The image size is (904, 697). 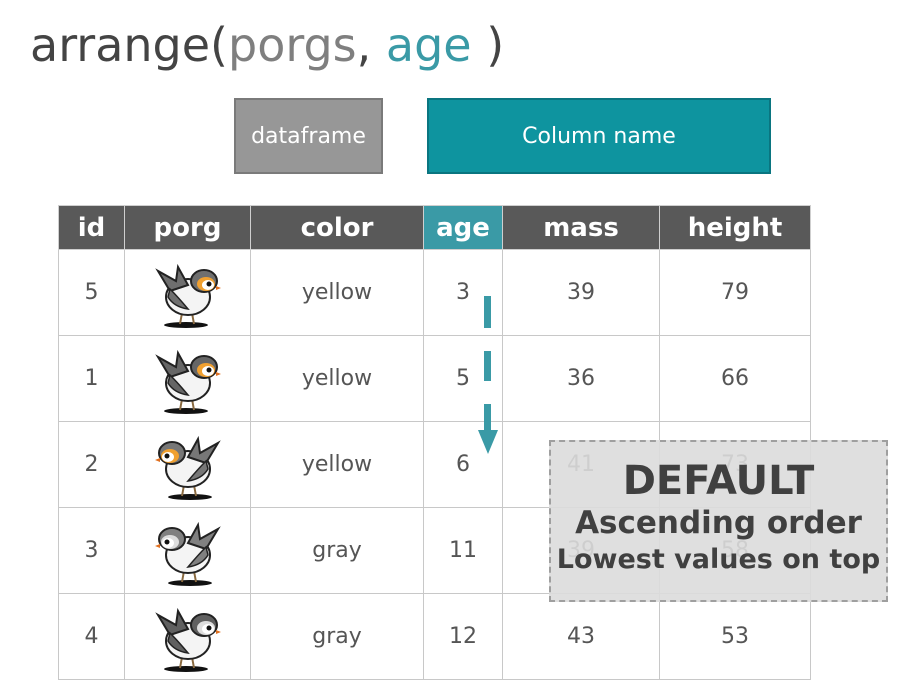 I want to click on code-close: ), so click(x=488, y=45).